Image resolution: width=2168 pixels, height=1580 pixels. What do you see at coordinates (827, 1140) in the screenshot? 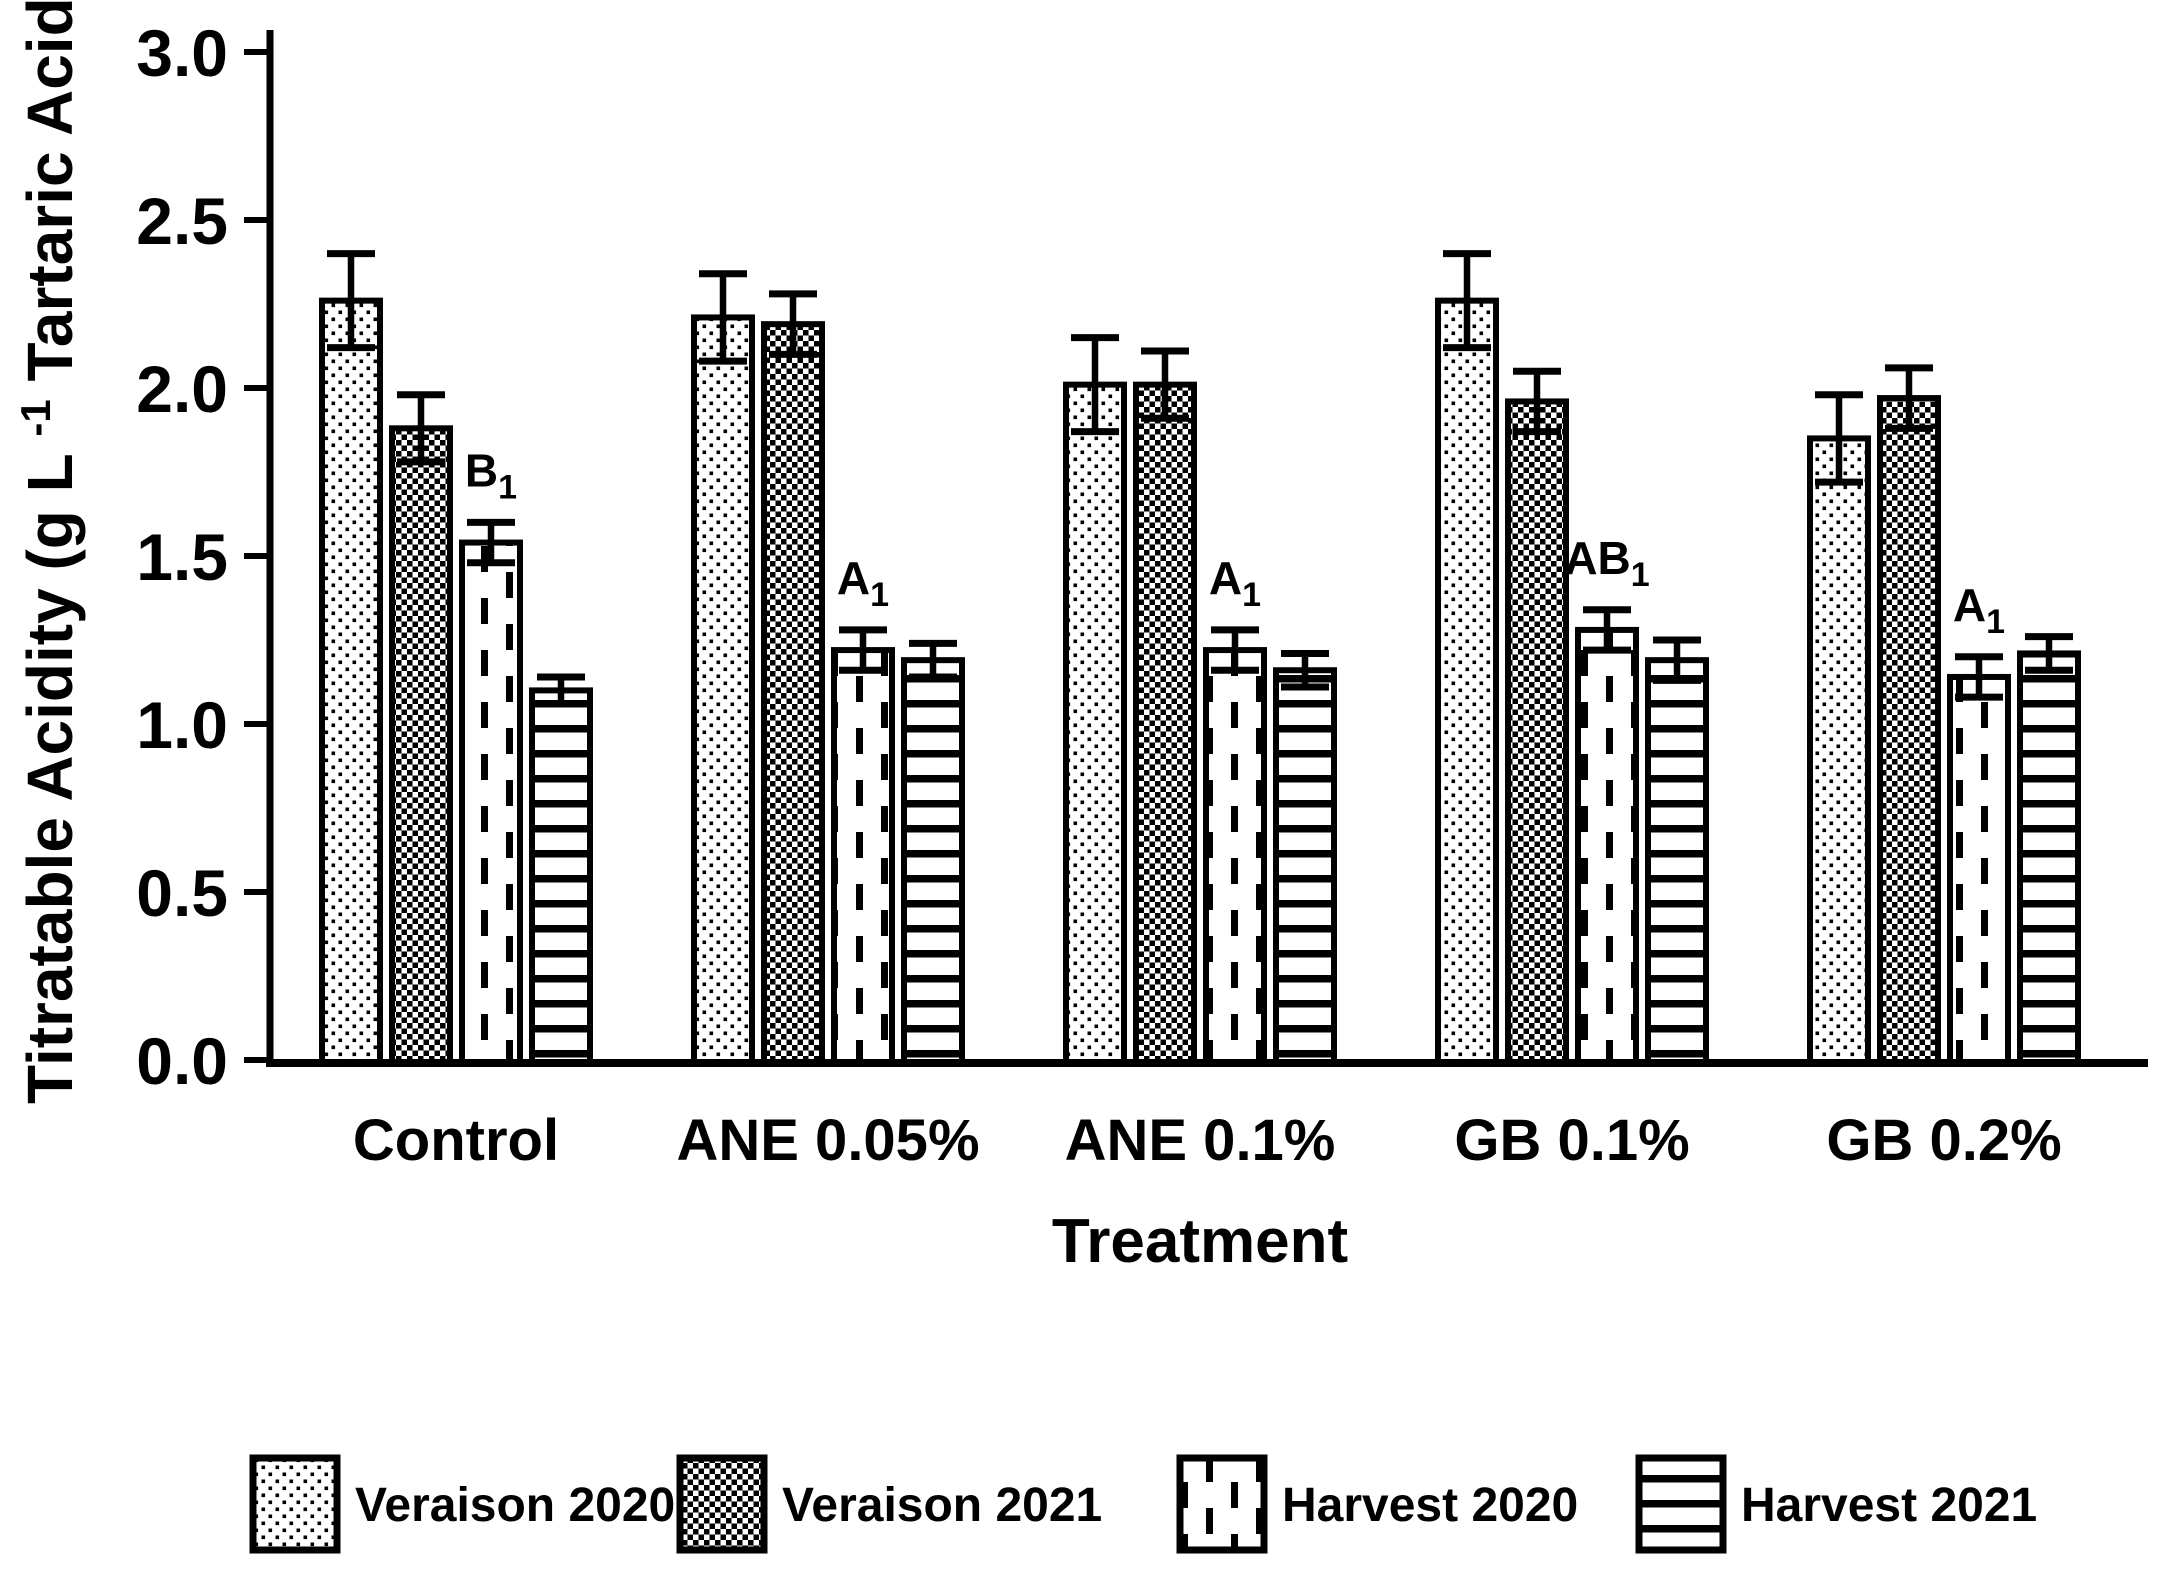
I see `x-tick-label-ane-0-05: ANE 0.05%` at bounding box center [827, 1140].